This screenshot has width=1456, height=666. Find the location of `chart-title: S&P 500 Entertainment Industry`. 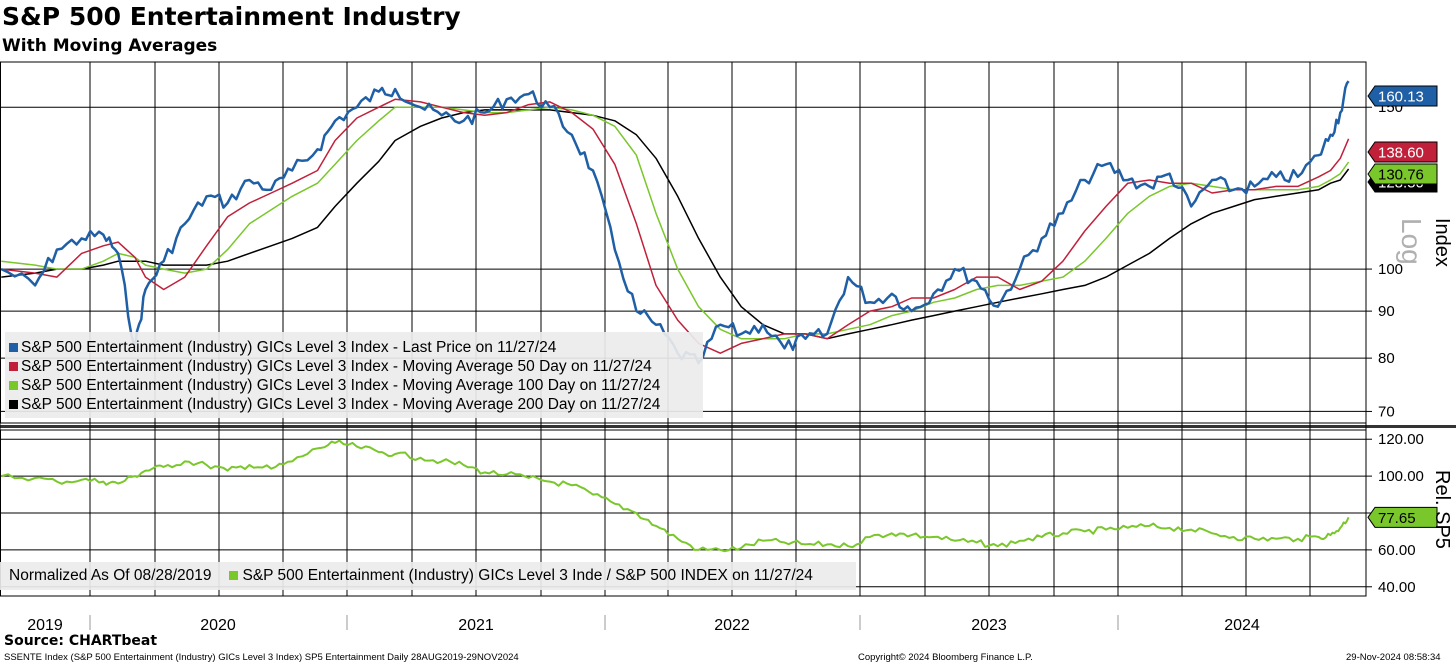

chart-title: S&P 500 Entertainment Industry is located at coordinates (231, 16).